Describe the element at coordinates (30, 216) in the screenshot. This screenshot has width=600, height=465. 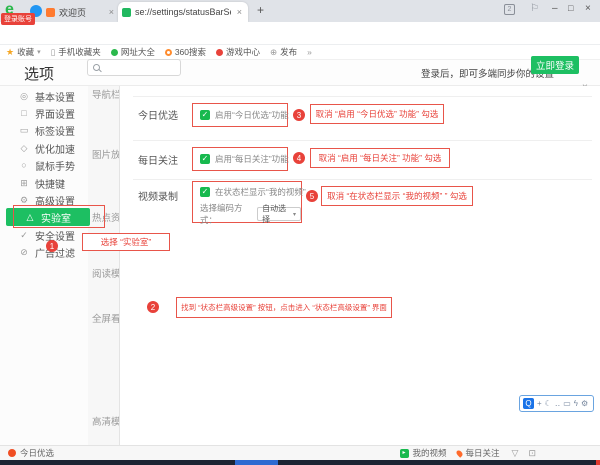
I see `flask-icon: △` at that location.